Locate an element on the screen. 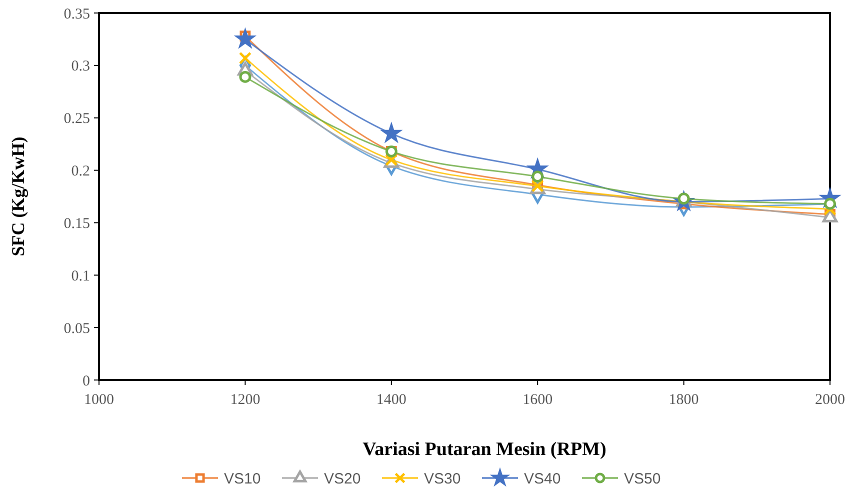  x-tick-label: 2000 is located at coordinates (830, 400).